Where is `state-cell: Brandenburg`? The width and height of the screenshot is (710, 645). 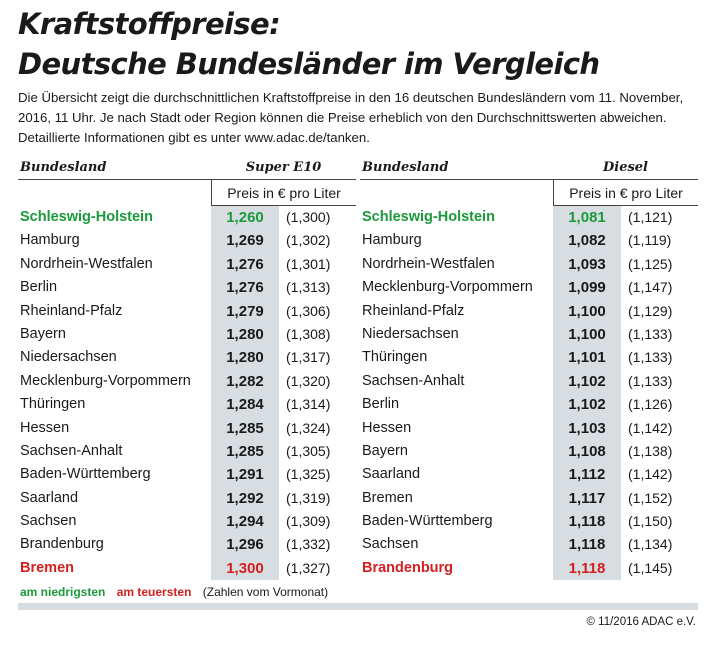 state-cell: Brandenburg is located at coordinates (408, 567).